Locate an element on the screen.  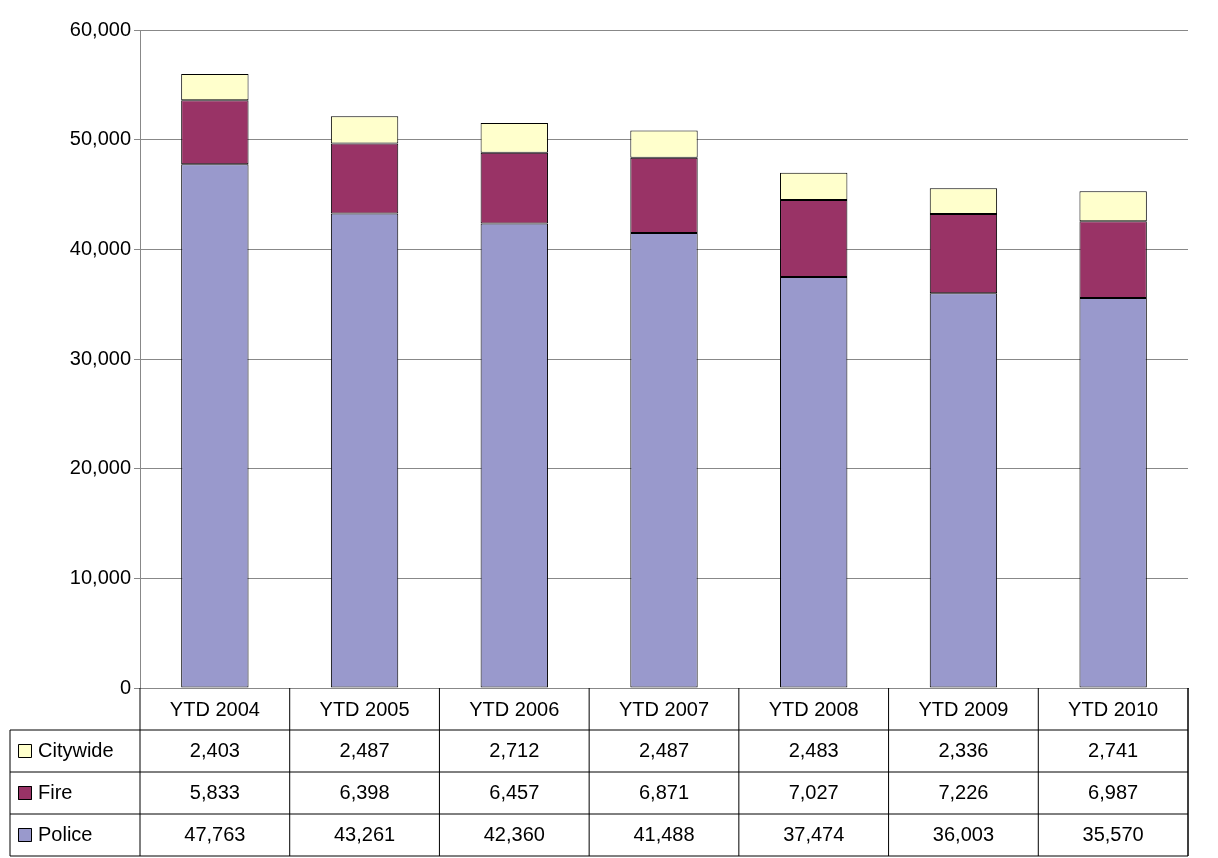
x-tick-label: YTD 2005 is located at coordinates (364, 708).